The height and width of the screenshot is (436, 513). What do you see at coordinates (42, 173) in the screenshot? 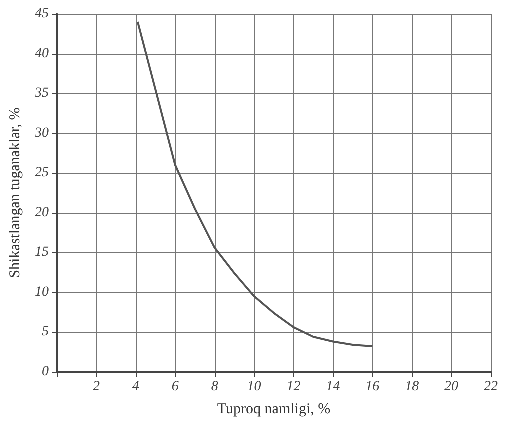
I see `y-tick-label: 25` at bounding box center [42, 173].